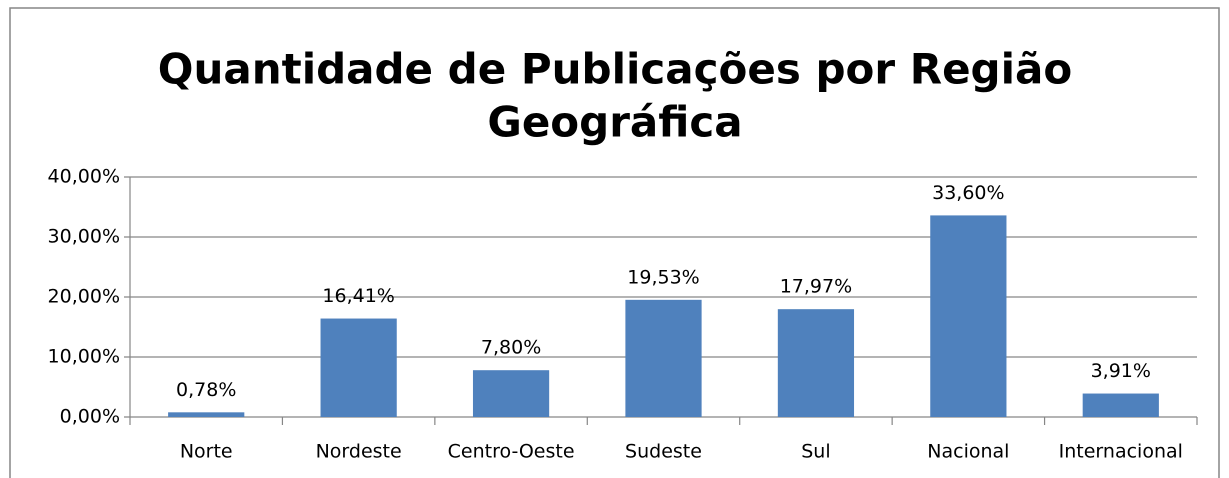 The image size is (1229, 478). Describe the element at coordinates (1121, 371) in the screenshot. I see `data-label: 3,91%` at that location.